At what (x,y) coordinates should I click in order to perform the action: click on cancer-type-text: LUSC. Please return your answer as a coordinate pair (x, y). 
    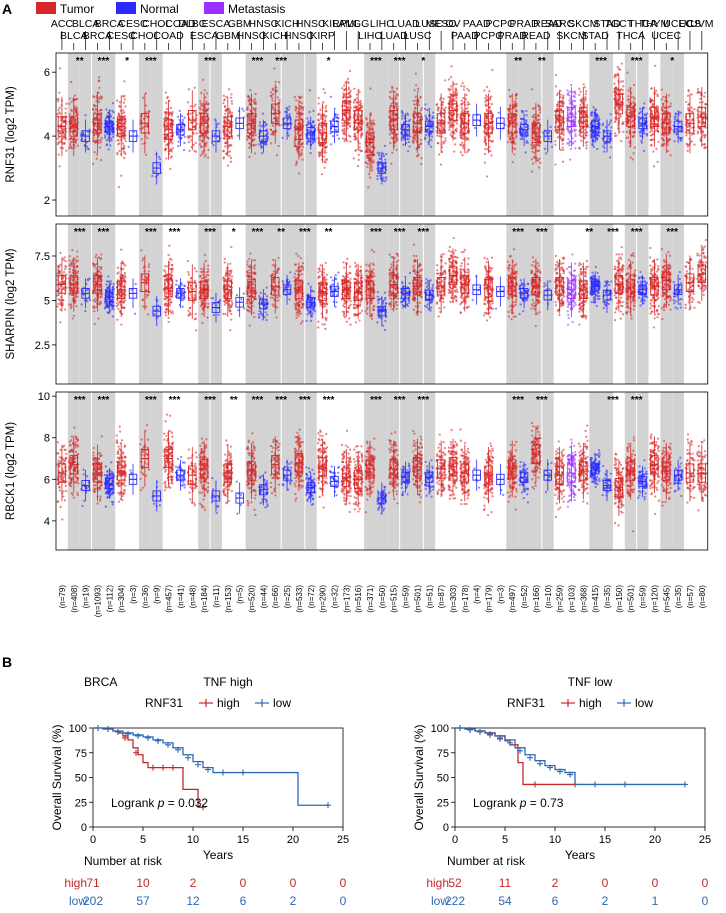
    Looking at the image, I should click on (417, 36).